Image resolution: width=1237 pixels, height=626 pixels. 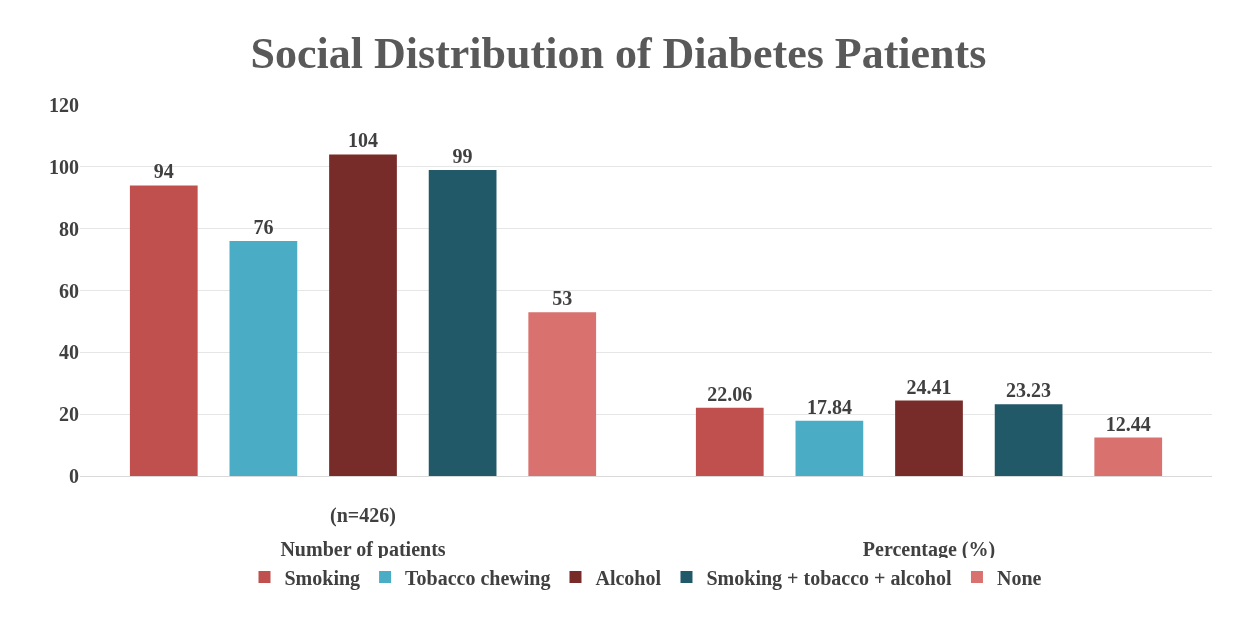 I want to click on data-label: 23.23, so click(x=1029, y=390).